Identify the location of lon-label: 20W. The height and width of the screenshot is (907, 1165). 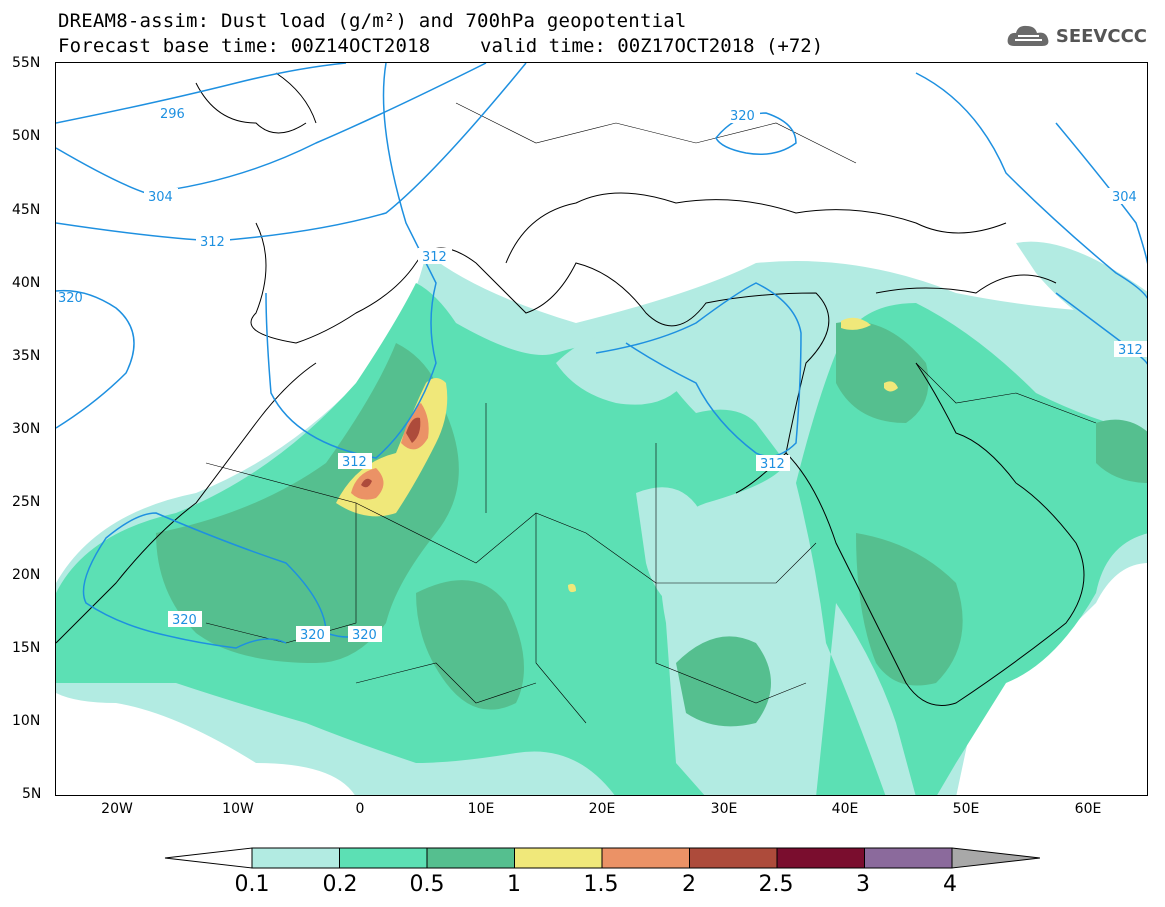
(117, 809).